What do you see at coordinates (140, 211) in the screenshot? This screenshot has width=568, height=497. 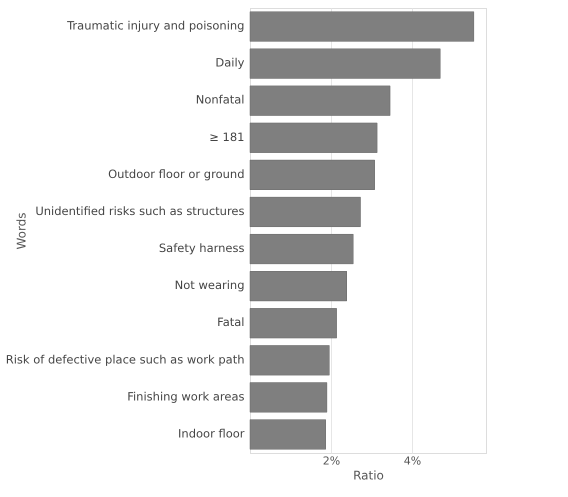 I see `y-tick-label: Unidentified risks such as structures` at bounding box center [140, 211].